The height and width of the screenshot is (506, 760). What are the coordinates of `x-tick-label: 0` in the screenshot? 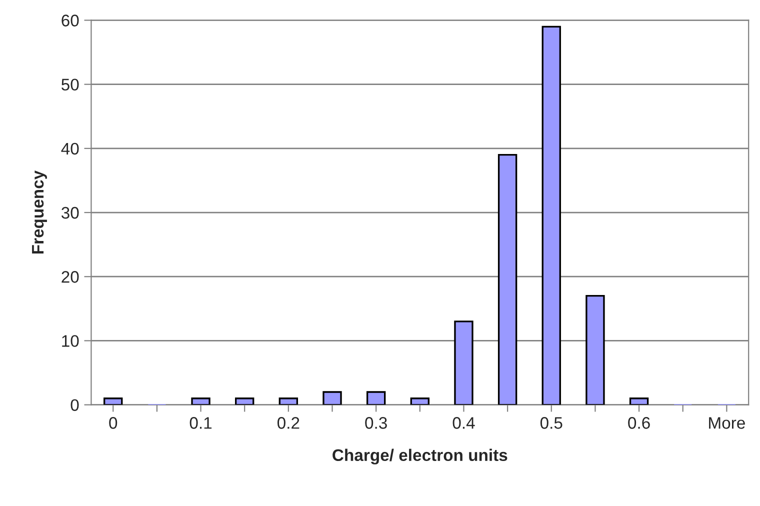 It's located at (113, 423).